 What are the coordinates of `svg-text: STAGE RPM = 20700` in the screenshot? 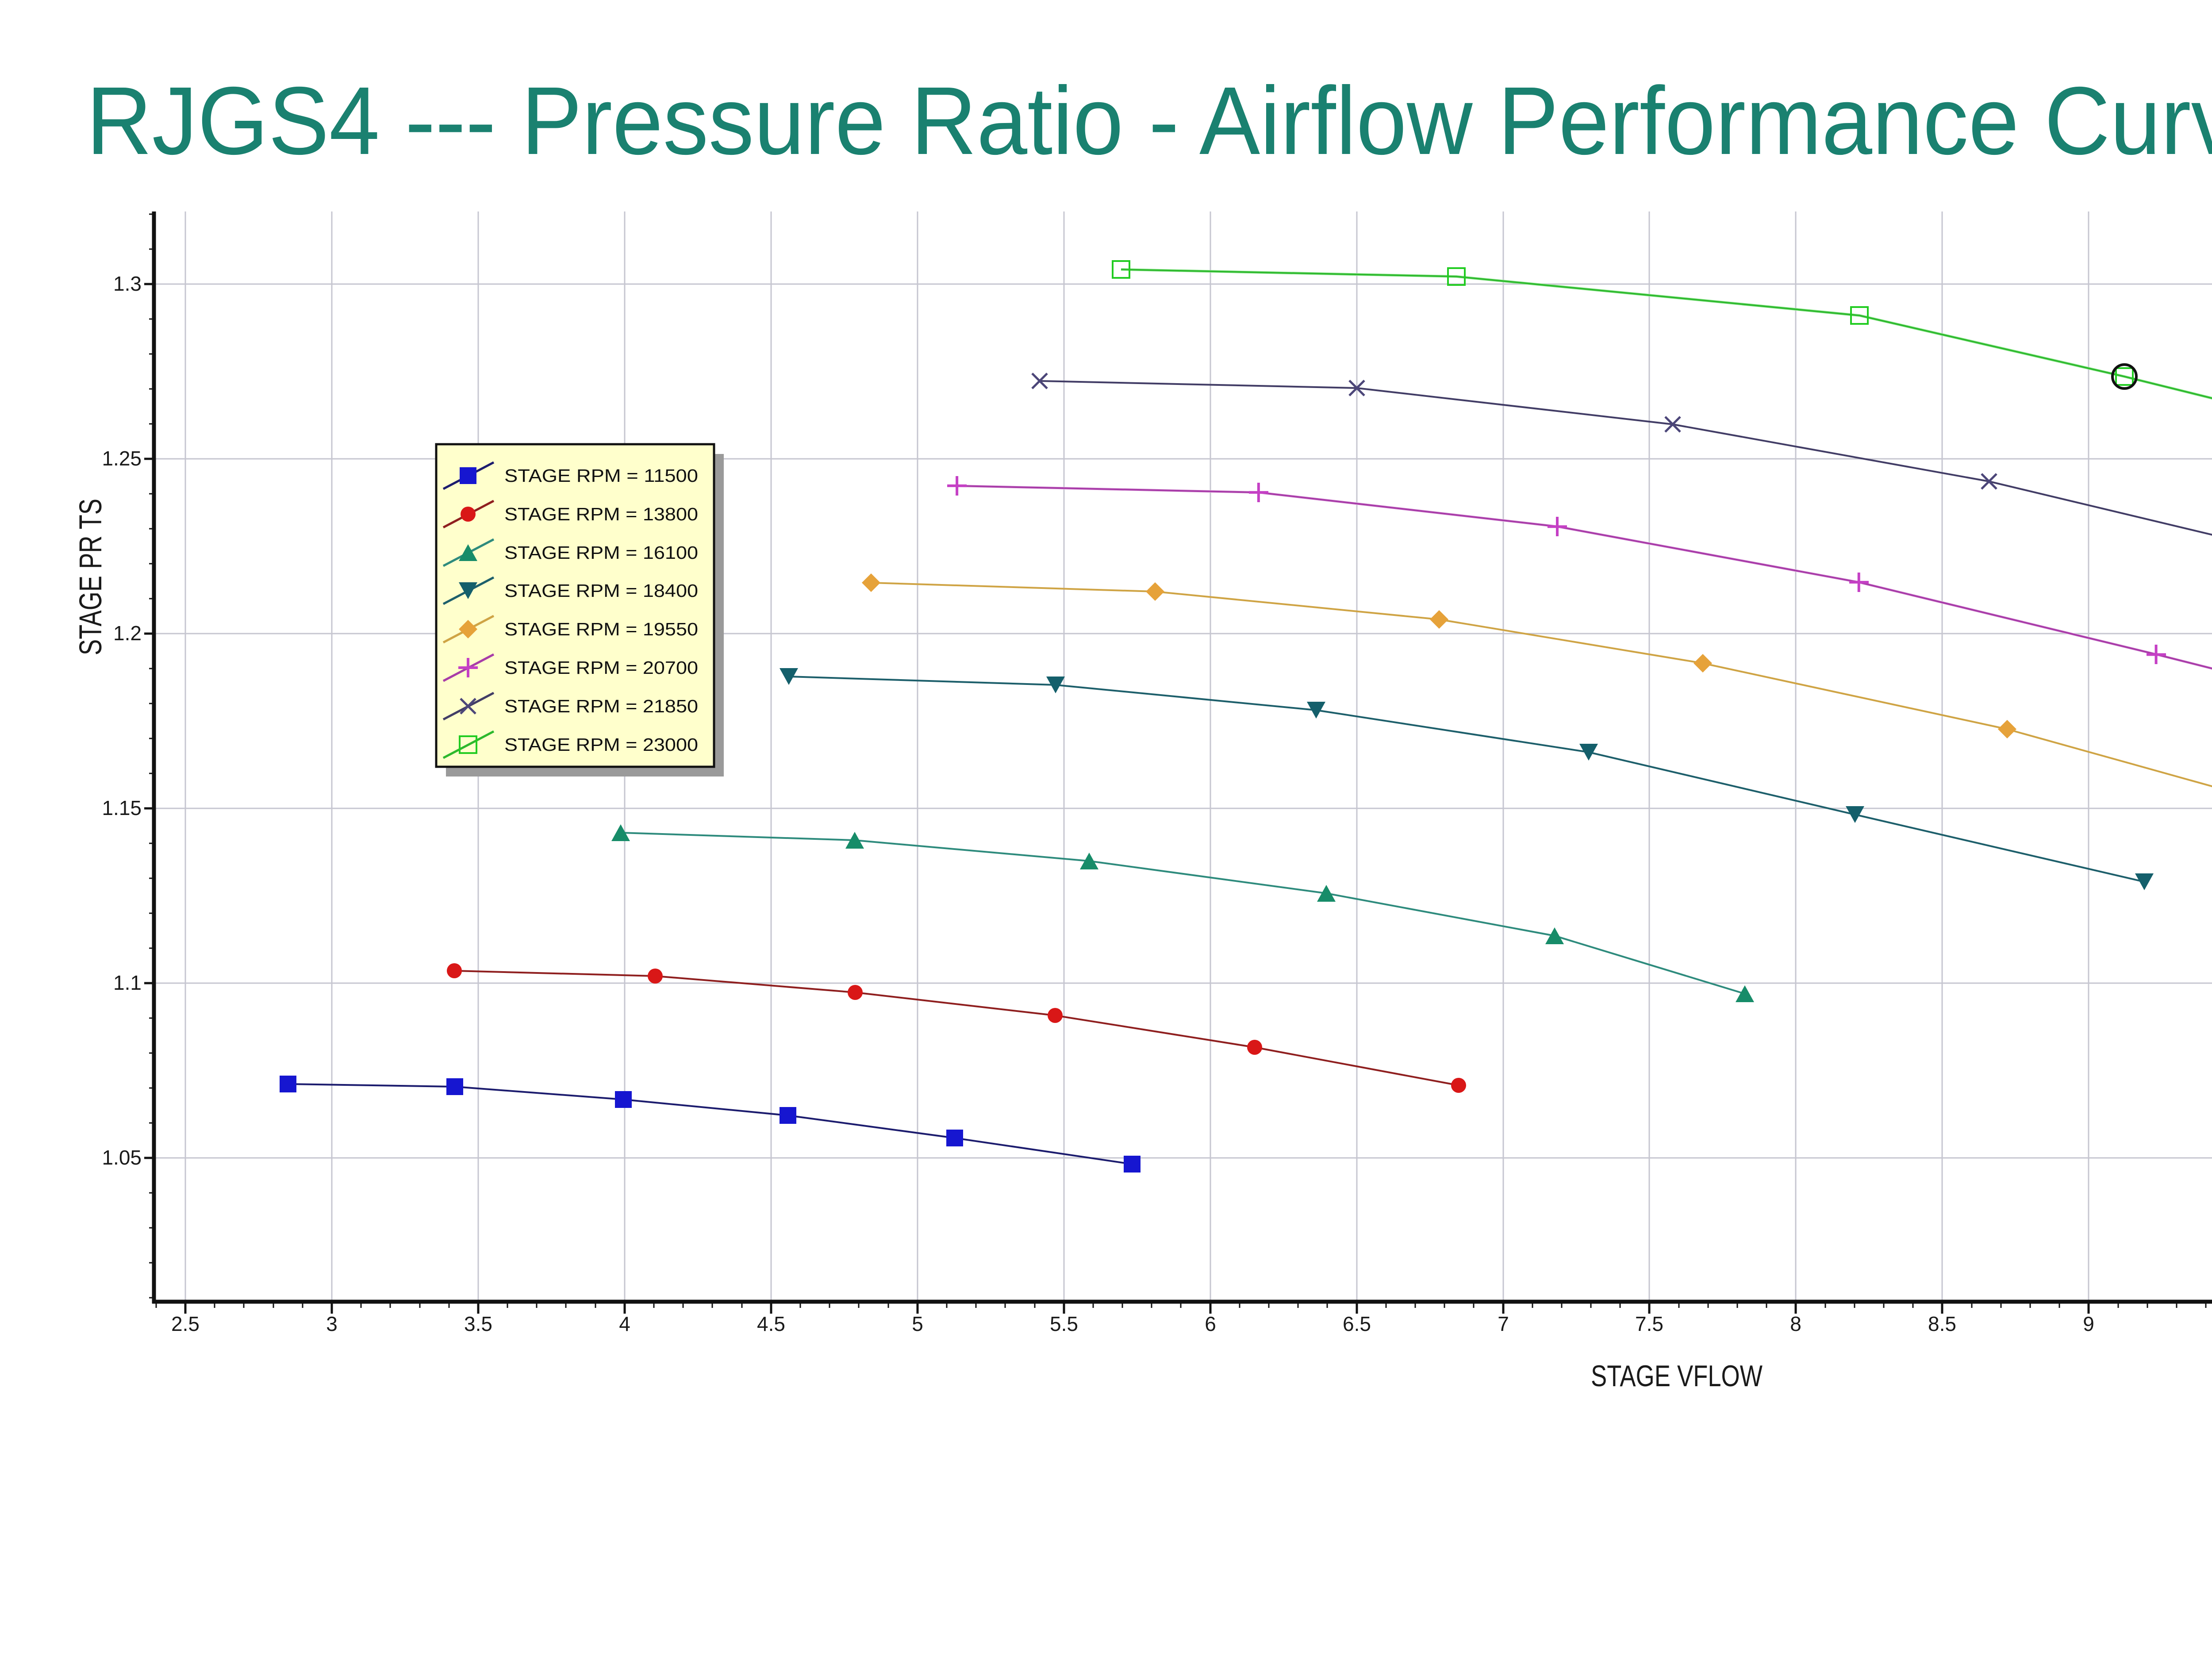 It's located at (601, 667).